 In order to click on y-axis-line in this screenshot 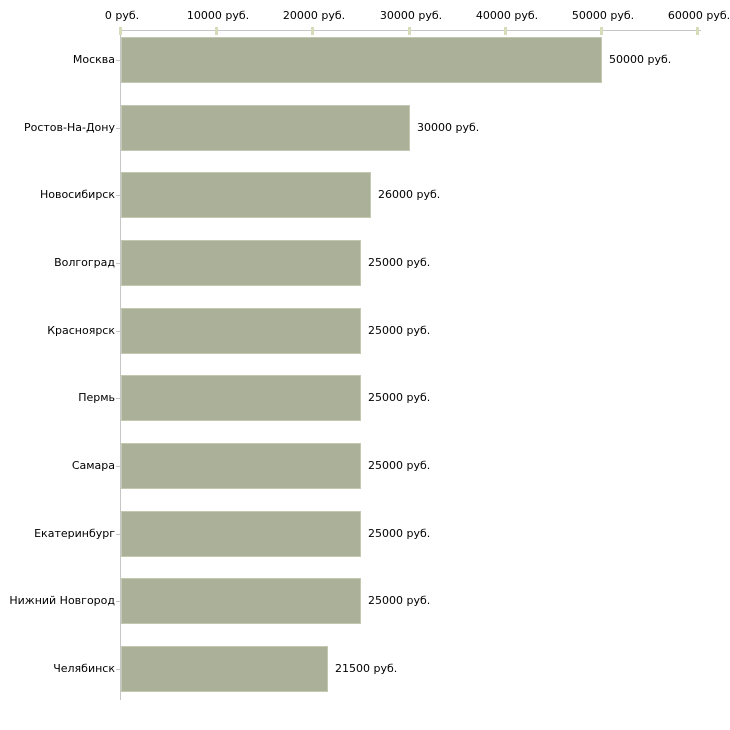, I will do `click(120, 365)`.